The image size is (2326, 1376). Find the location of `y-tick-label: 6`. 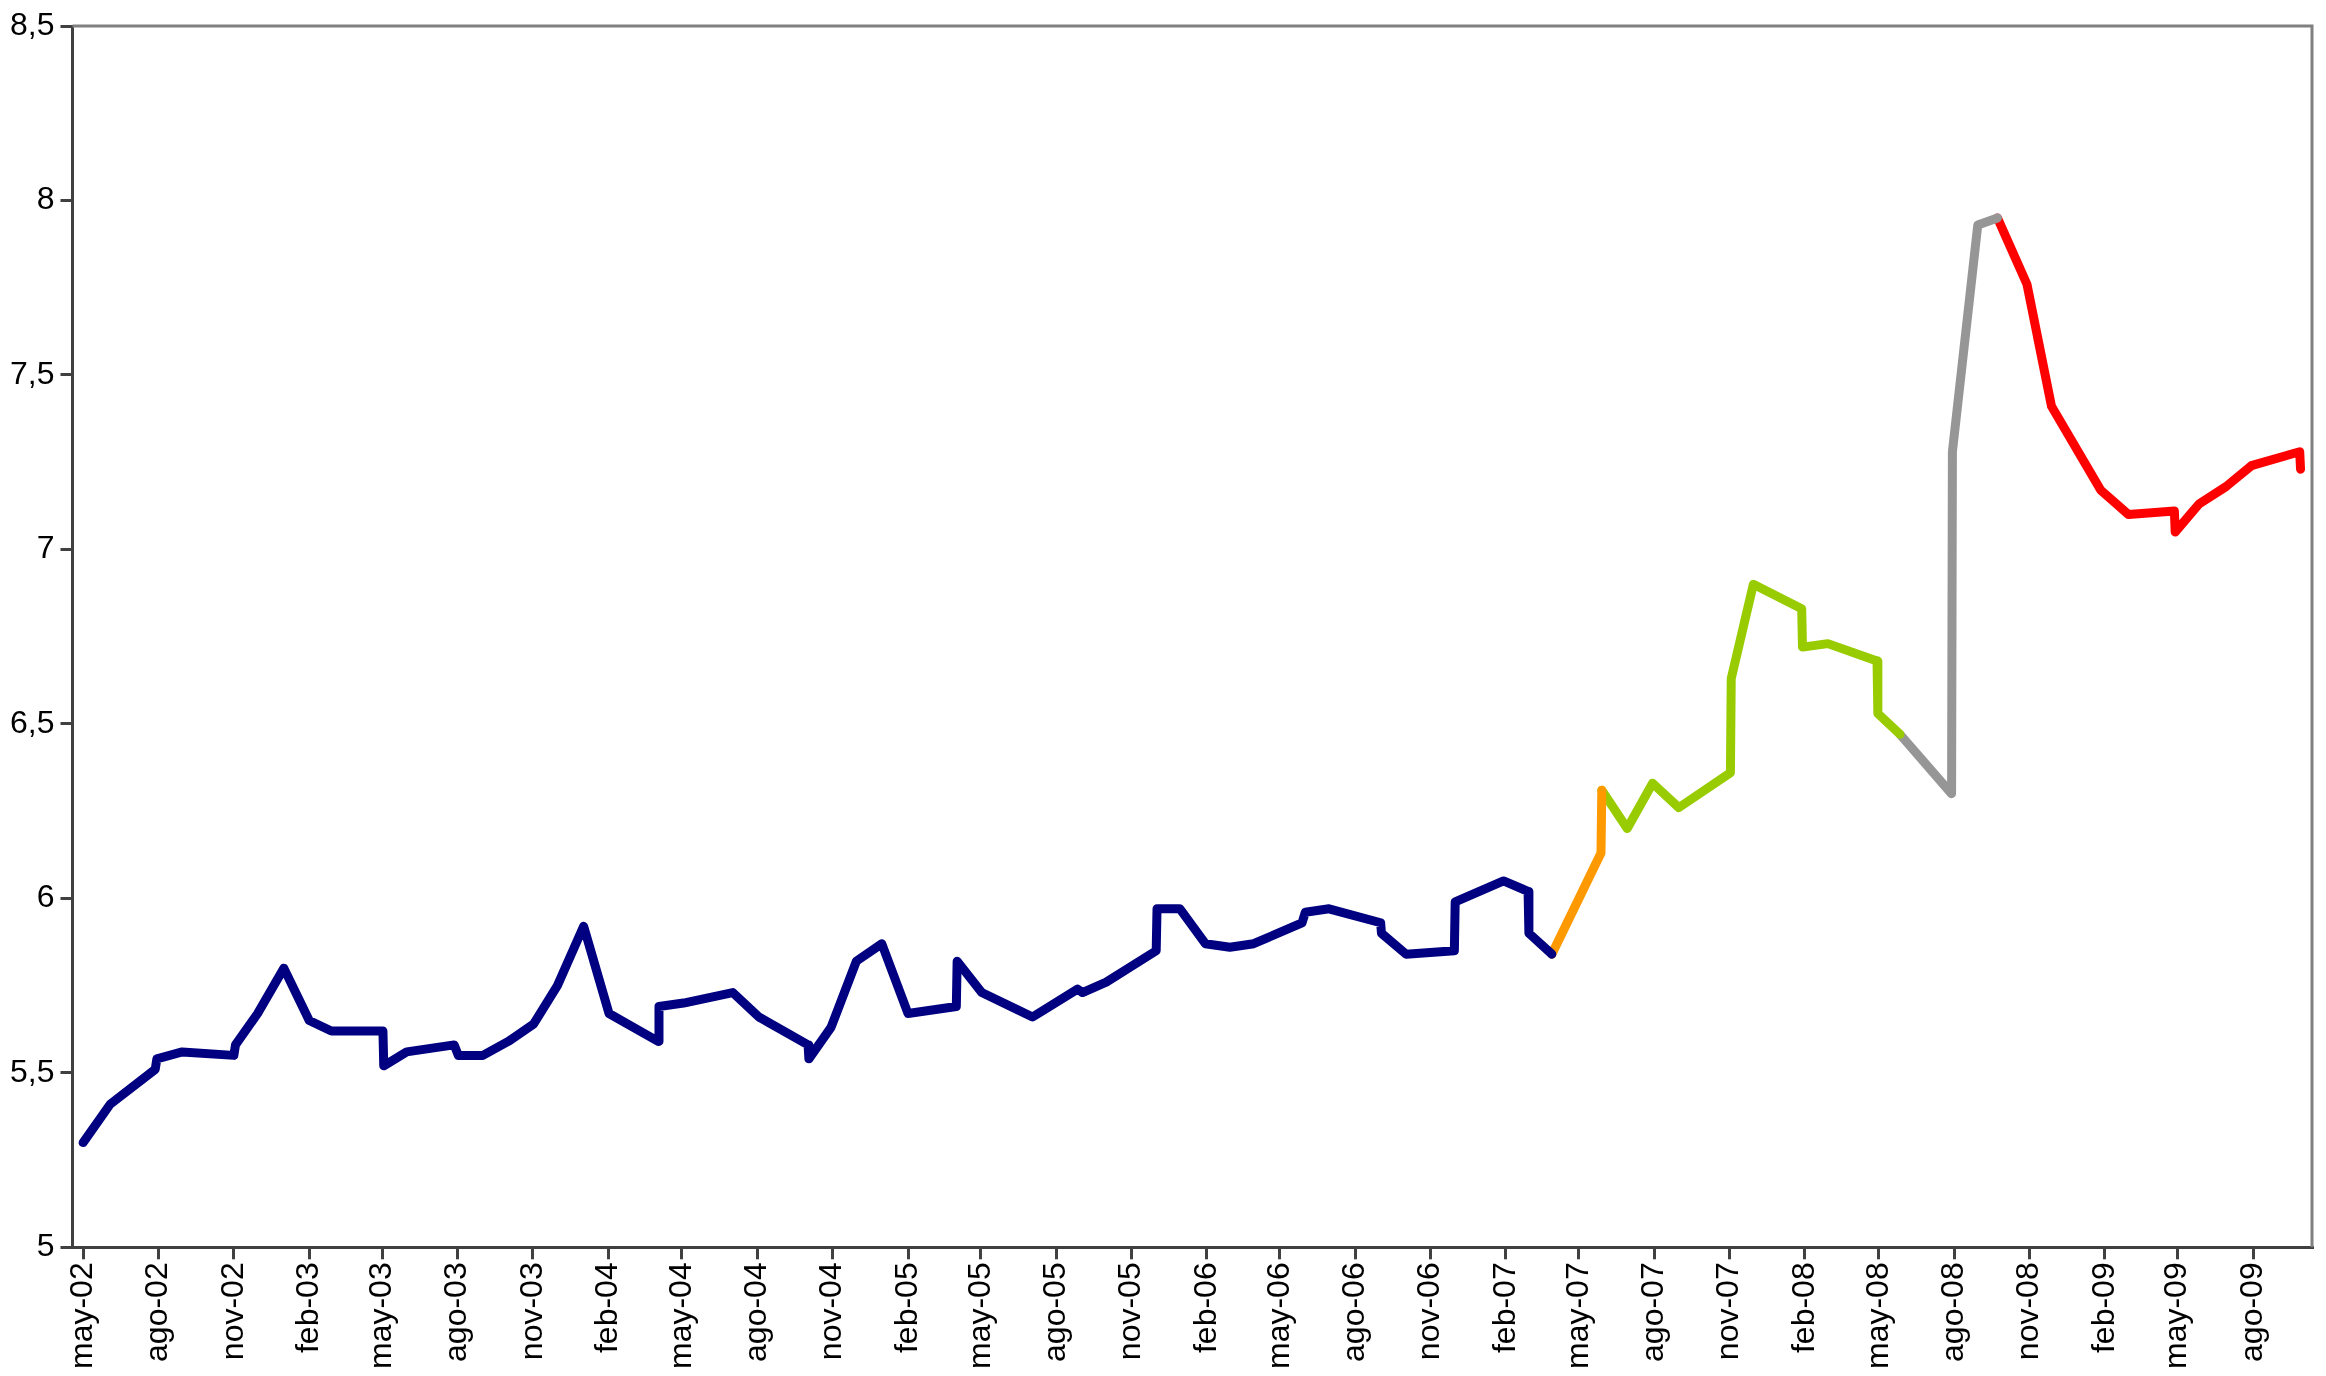

y-tick-label: 6 is located at coordinates (45, 896).